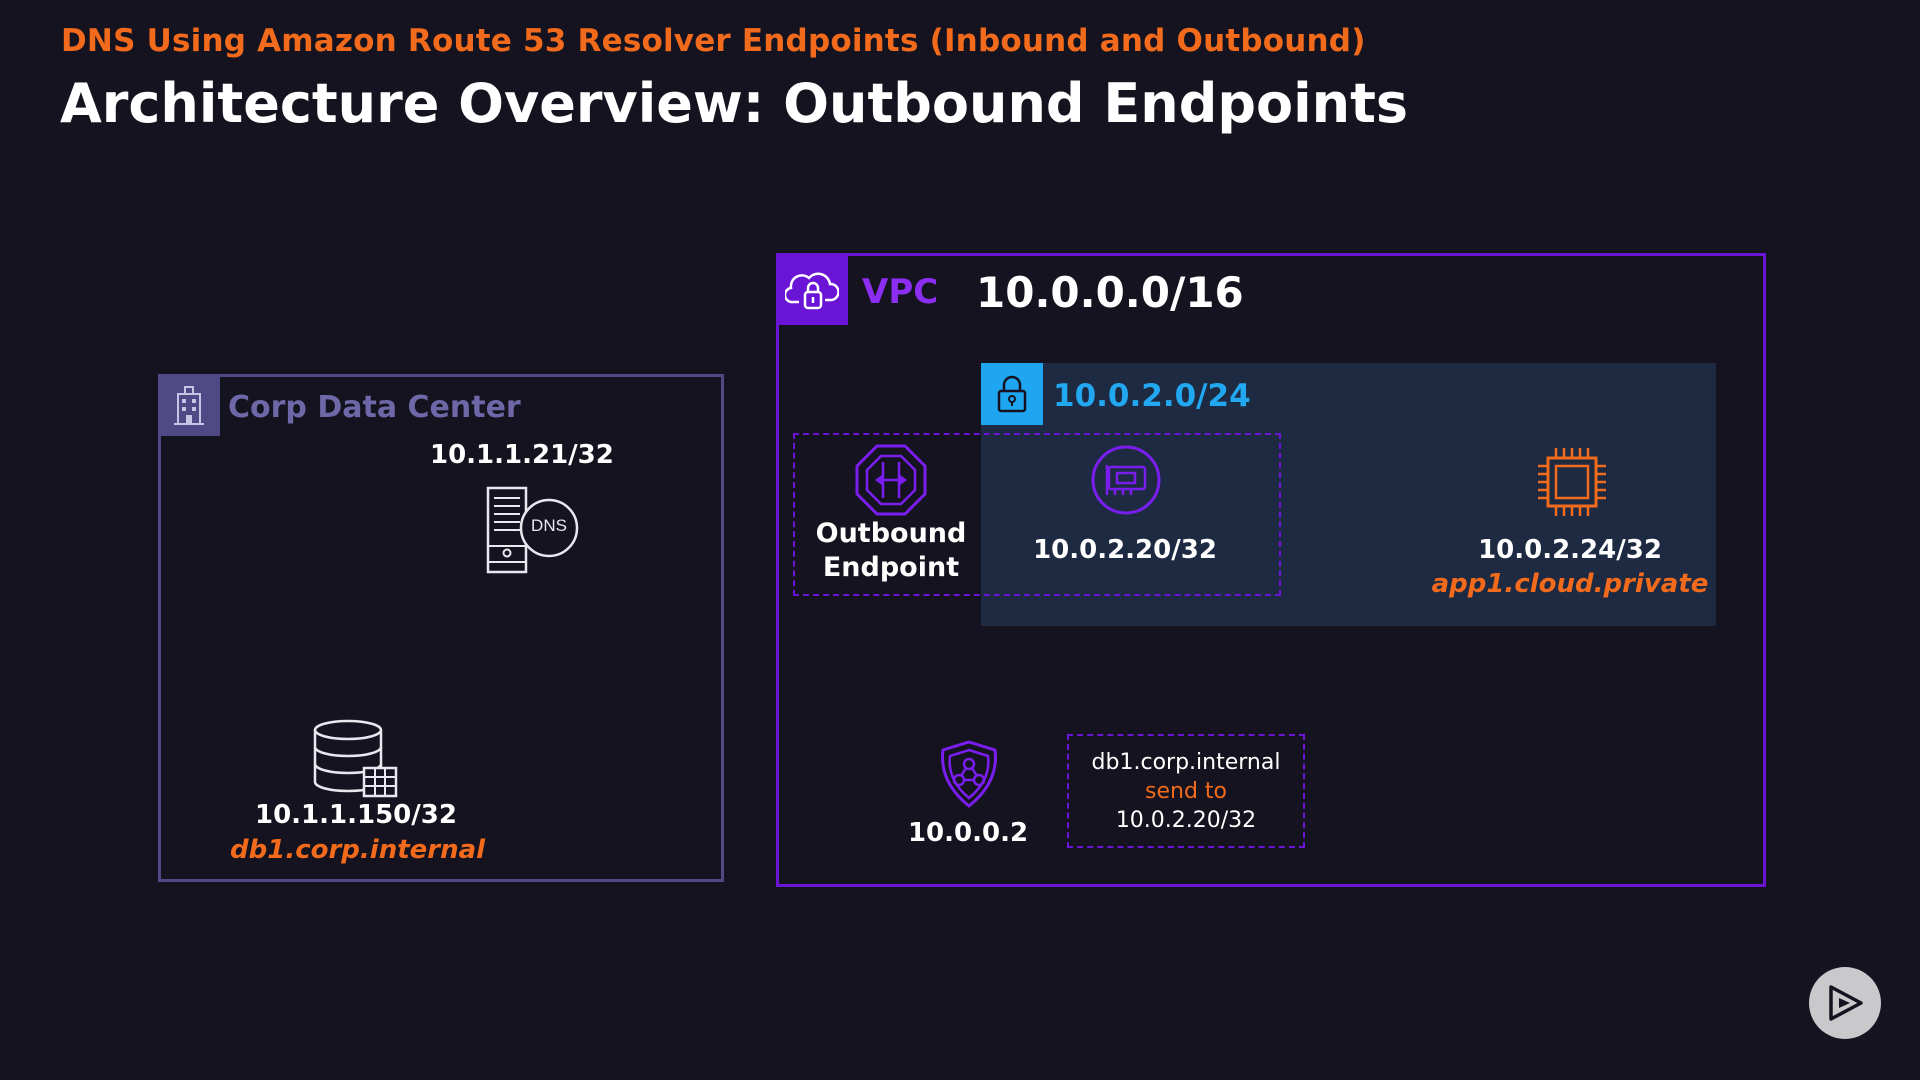 The width and height of the screenshot is (1920, 1080). What do you see at coordinates (900, 292) in the screenshot?
I see `vpc-label: VPC` at bounding box center [900, 292].